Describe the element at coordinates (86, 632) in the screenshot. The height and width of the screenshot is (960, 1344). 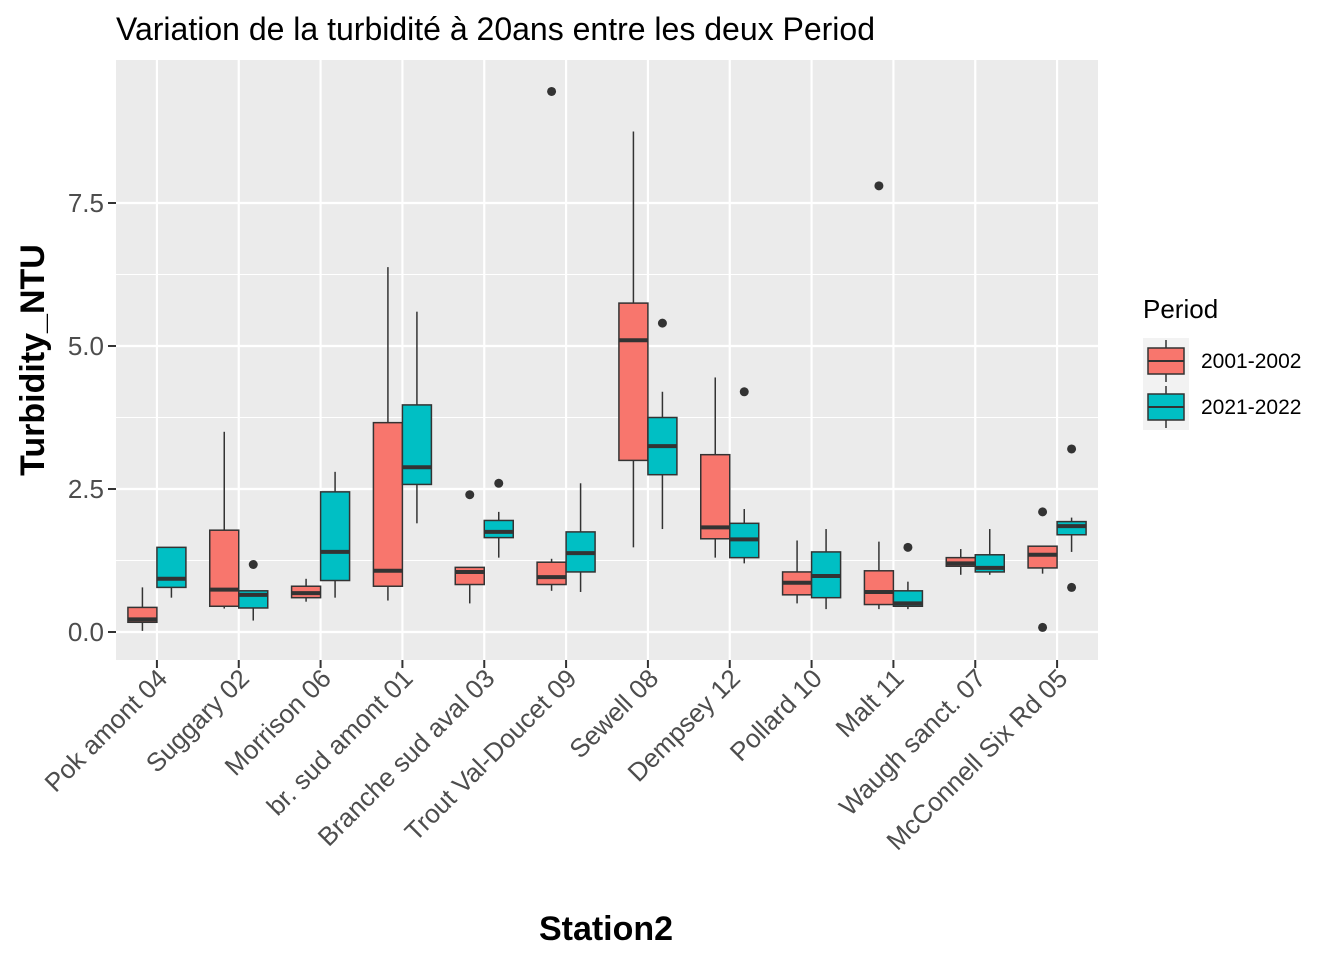
I see `y-tick-label: 0.0` at that location.